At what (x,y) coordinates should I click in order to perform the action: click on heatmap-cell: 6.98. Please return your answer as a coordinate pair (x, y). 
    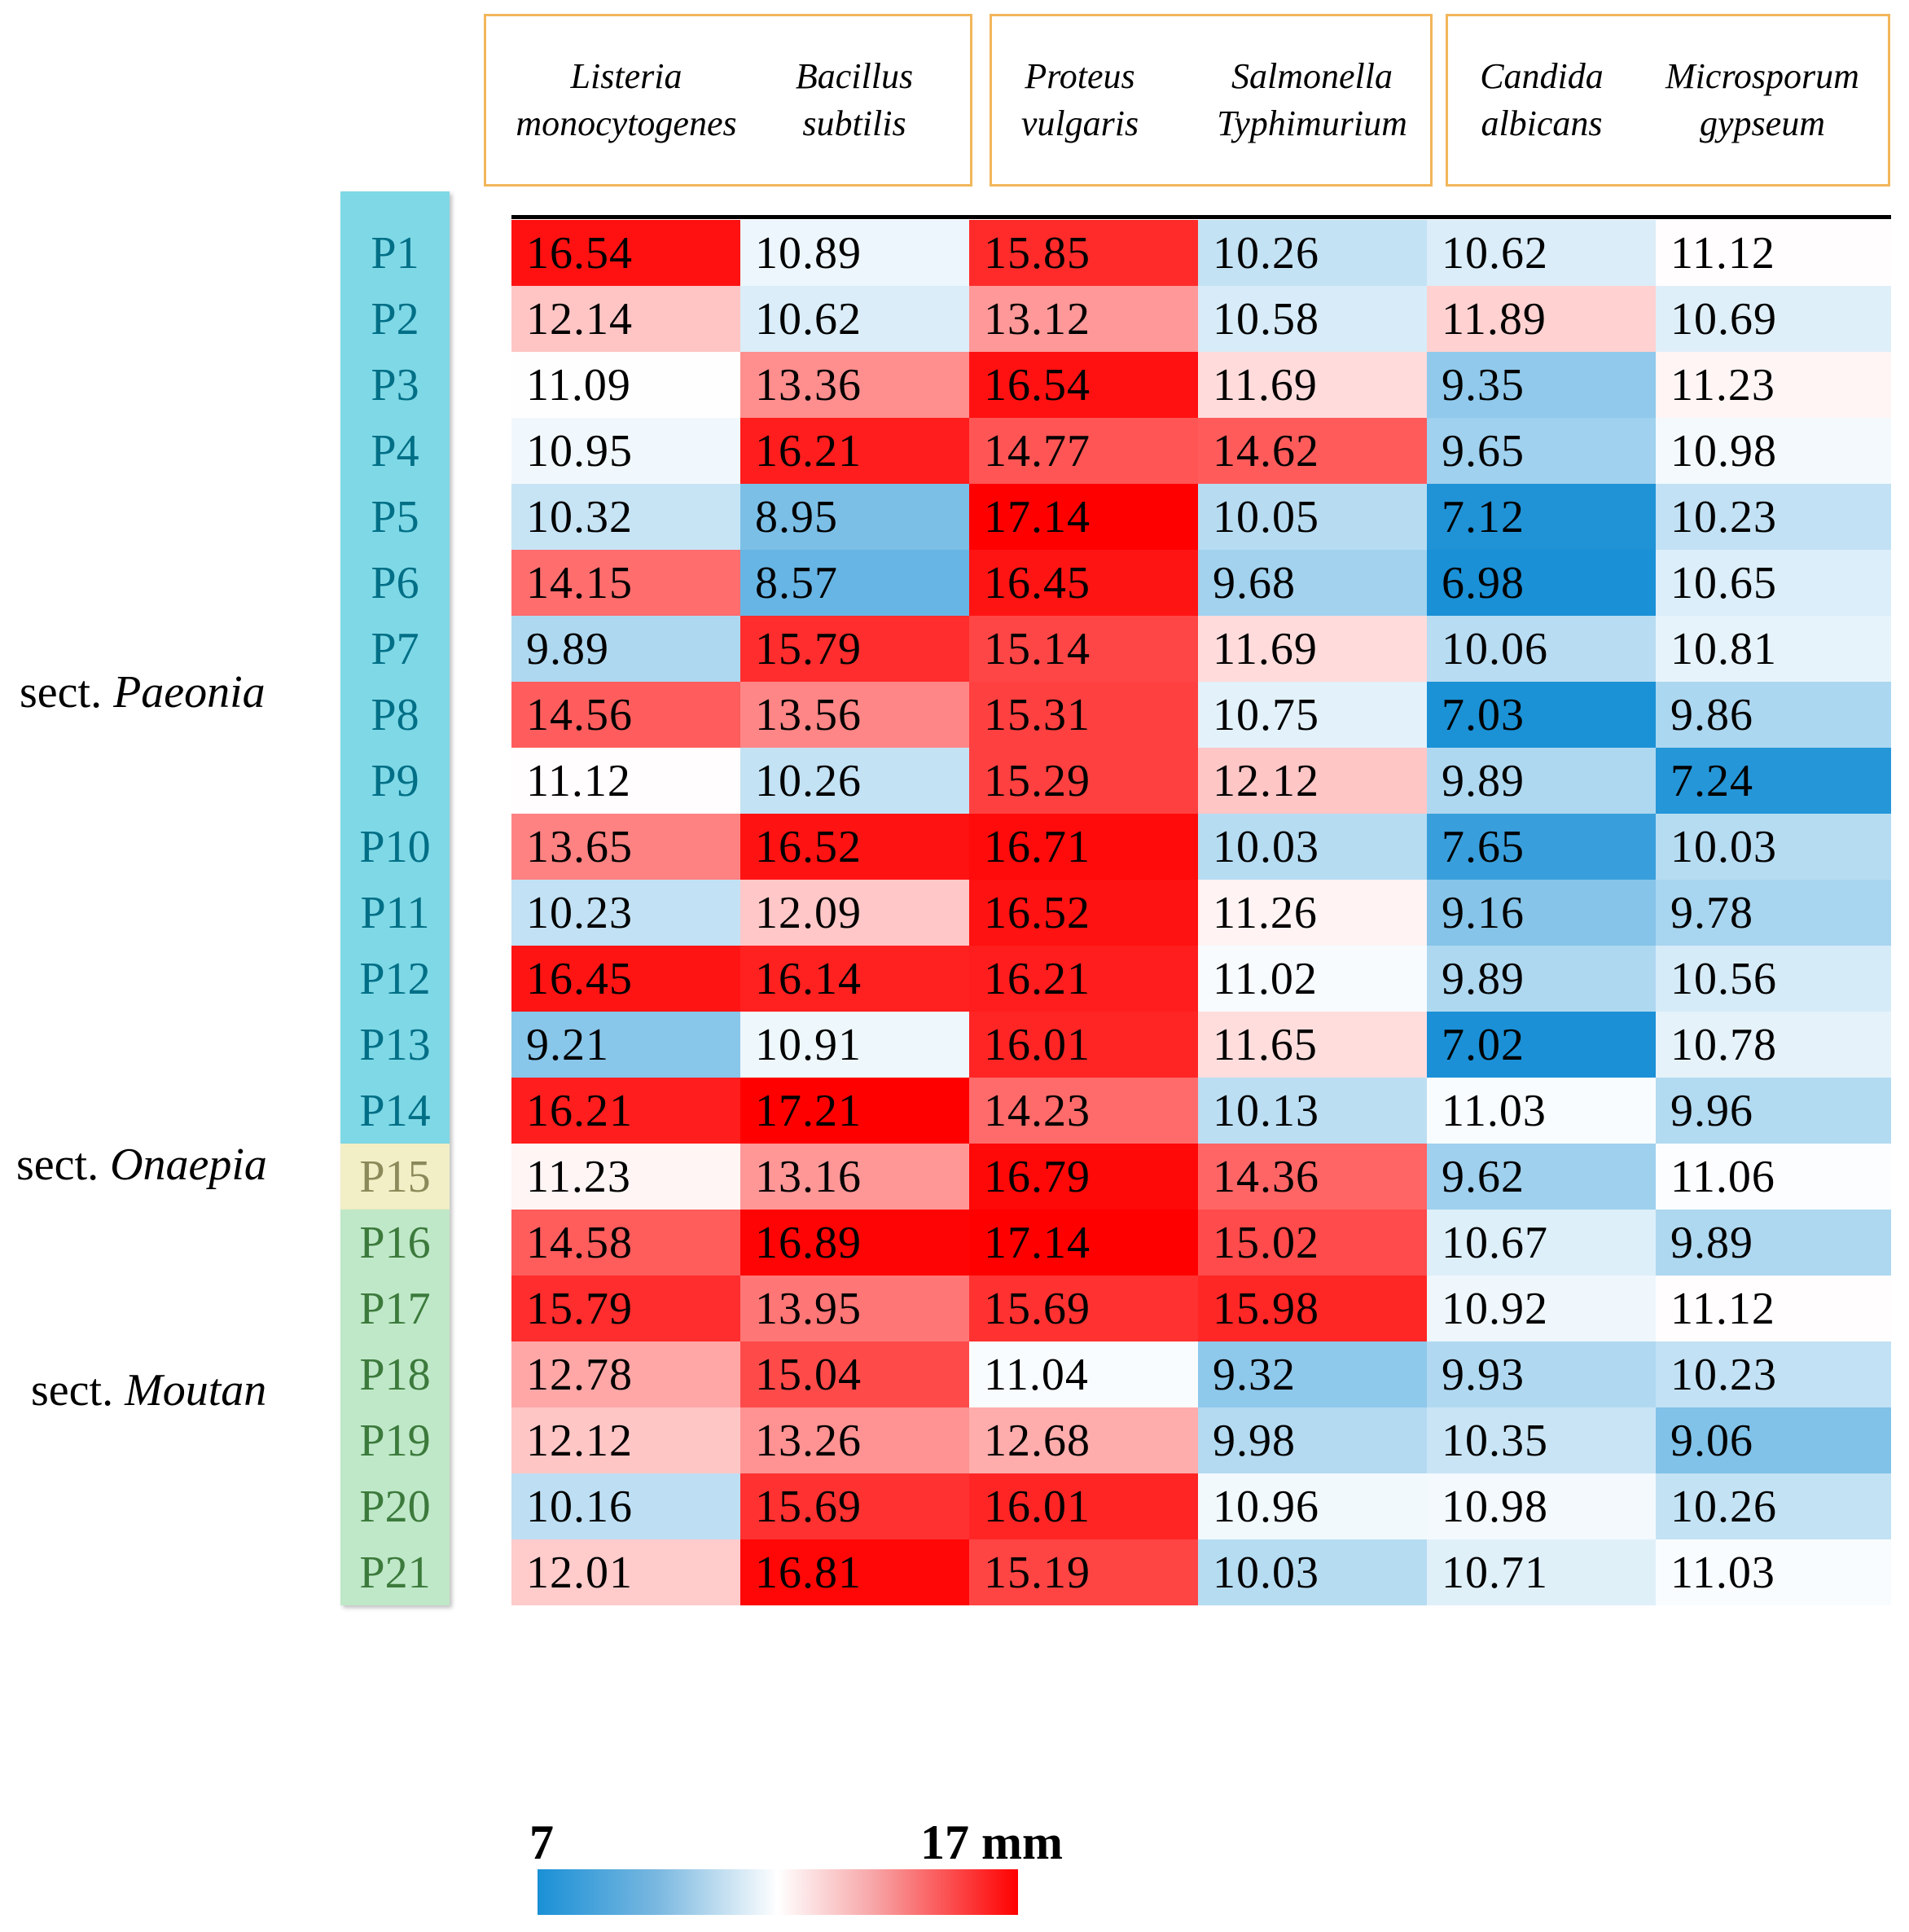
    Looking at the image, I should click on (1542, 583).